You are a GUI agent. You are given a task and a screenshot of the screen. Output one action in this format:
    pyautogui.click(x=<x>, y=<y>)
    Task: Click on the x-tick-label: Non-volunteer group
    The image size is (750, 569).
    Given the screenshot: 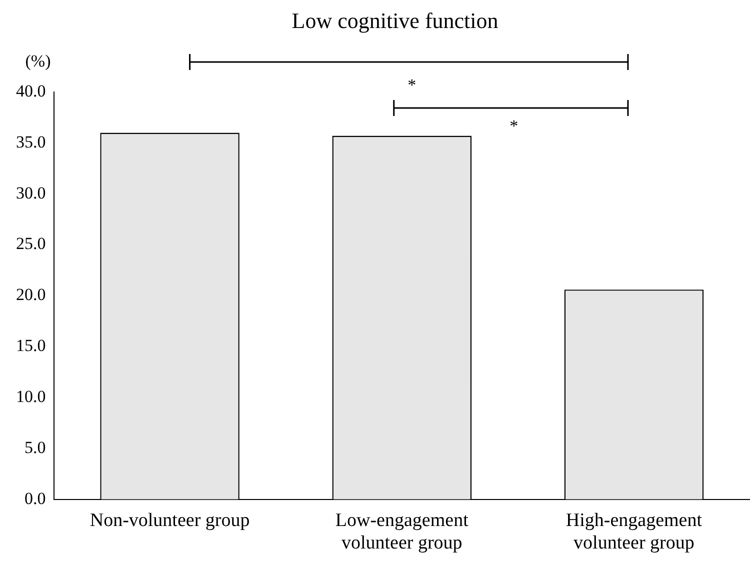 What is the action you would take?
    pyautogui.click(x=170, y=520)
    